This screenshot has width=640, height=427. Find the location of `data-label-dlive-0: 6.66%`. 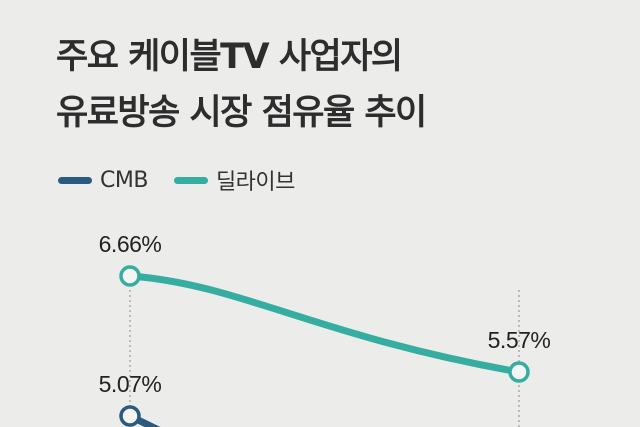

data-label-dlive-0: 6.66% is located at coordinates (130, 244).